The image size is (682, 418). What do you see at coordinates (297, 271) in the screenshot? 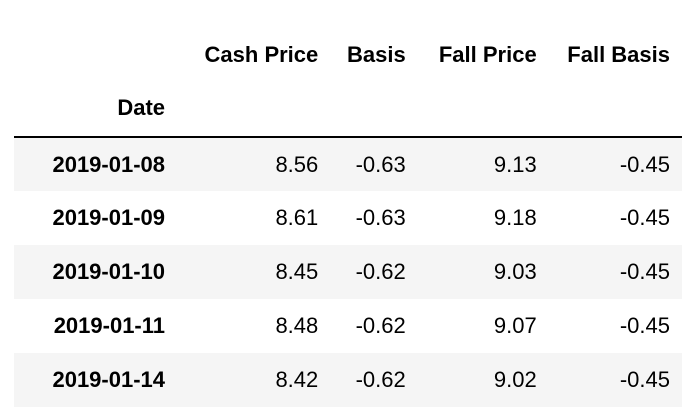
I see `cell-cash-price: 8.45` at bounding box center [297, 271].